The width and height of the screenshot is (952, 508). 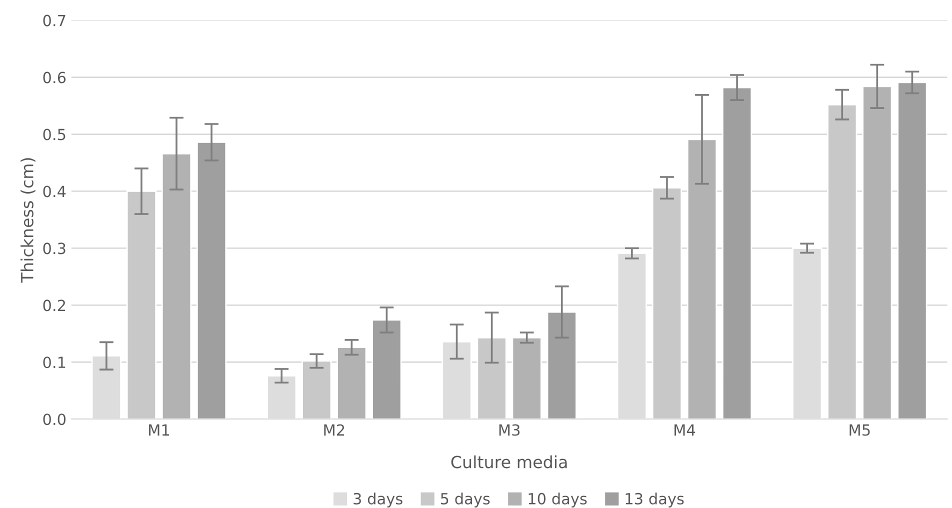 What do you see at coordinates (509, 430) in the screenshot?
I see `x-tick-label: M3` at bounding box center [509, 430].